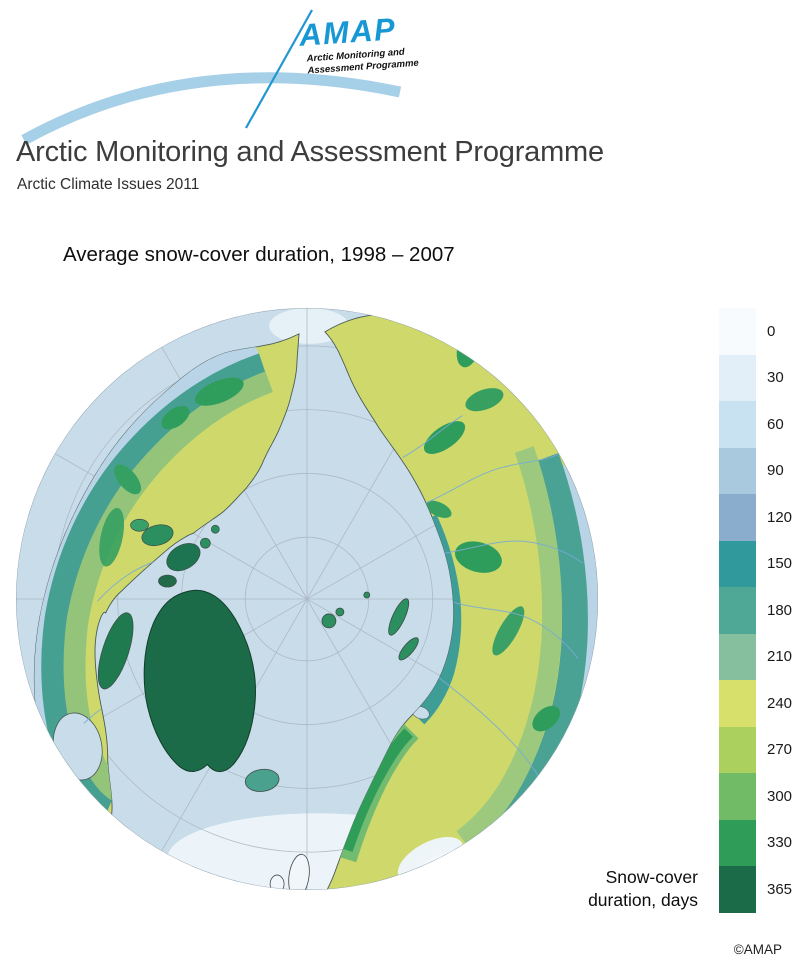 Image resolution: width=800 pixels, height=978 pixels. I want to click on legend-entry: 300, so click(755, 796).